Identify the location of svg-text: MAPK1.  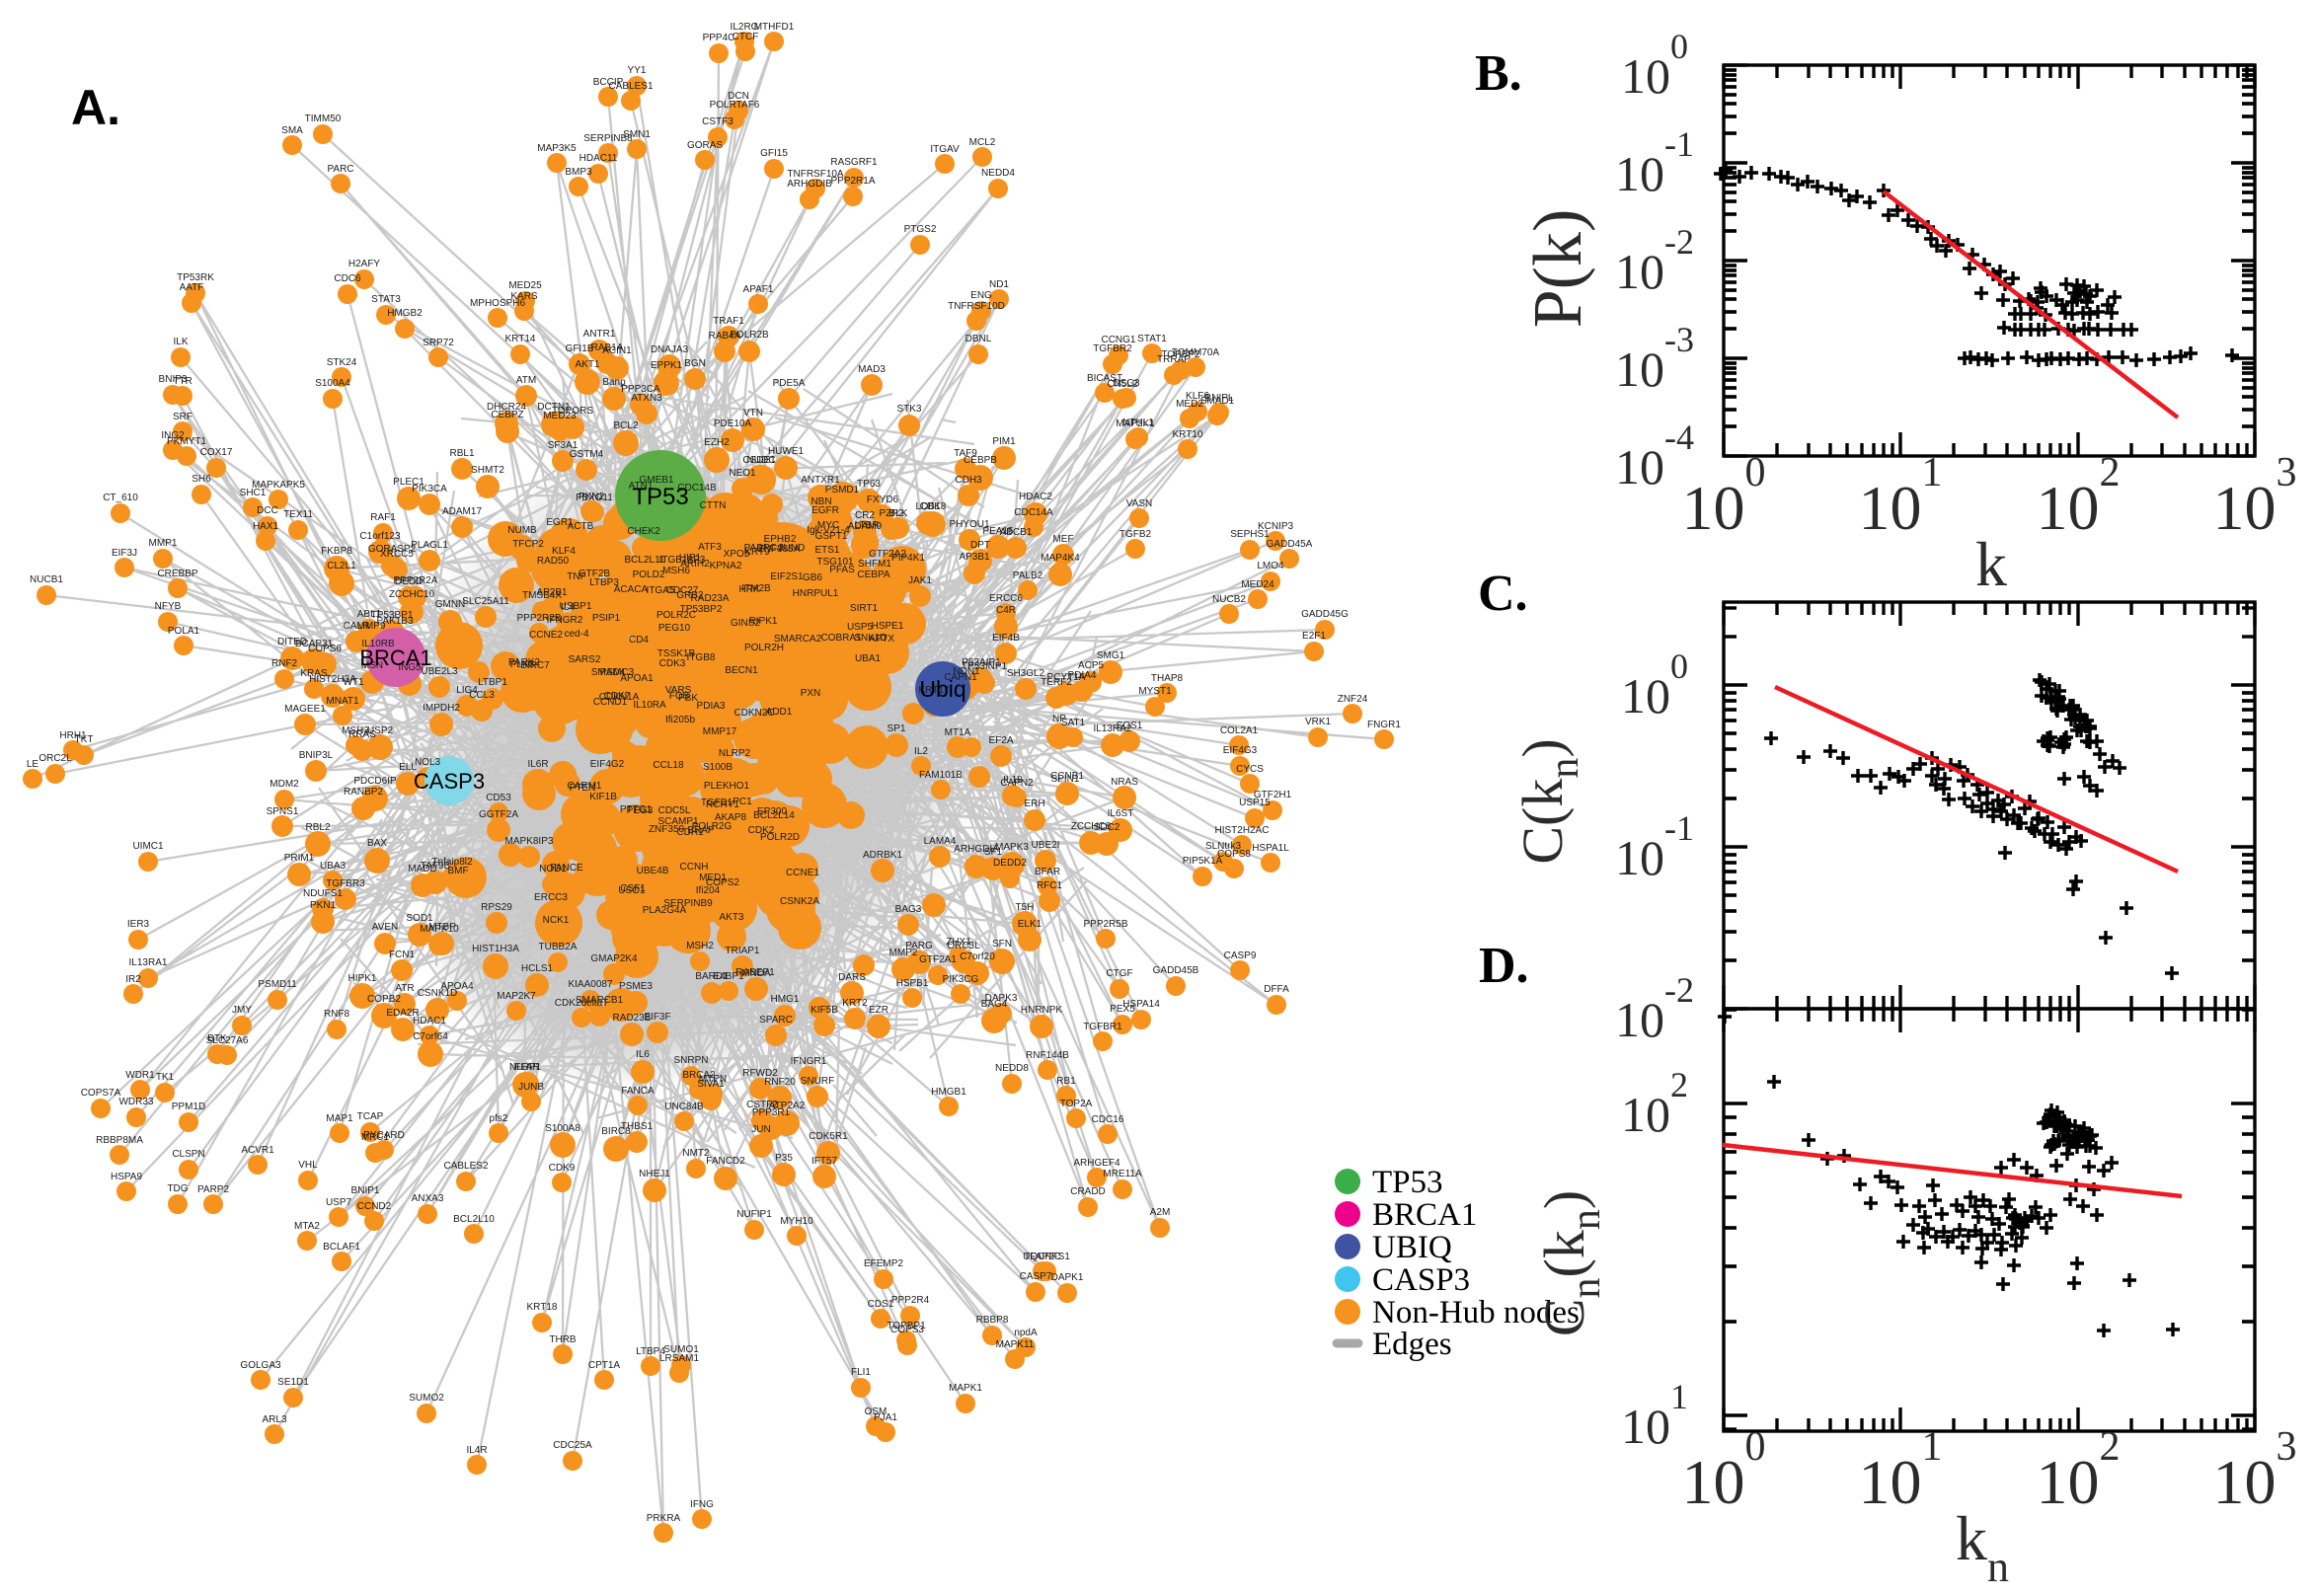
(965, 1388).